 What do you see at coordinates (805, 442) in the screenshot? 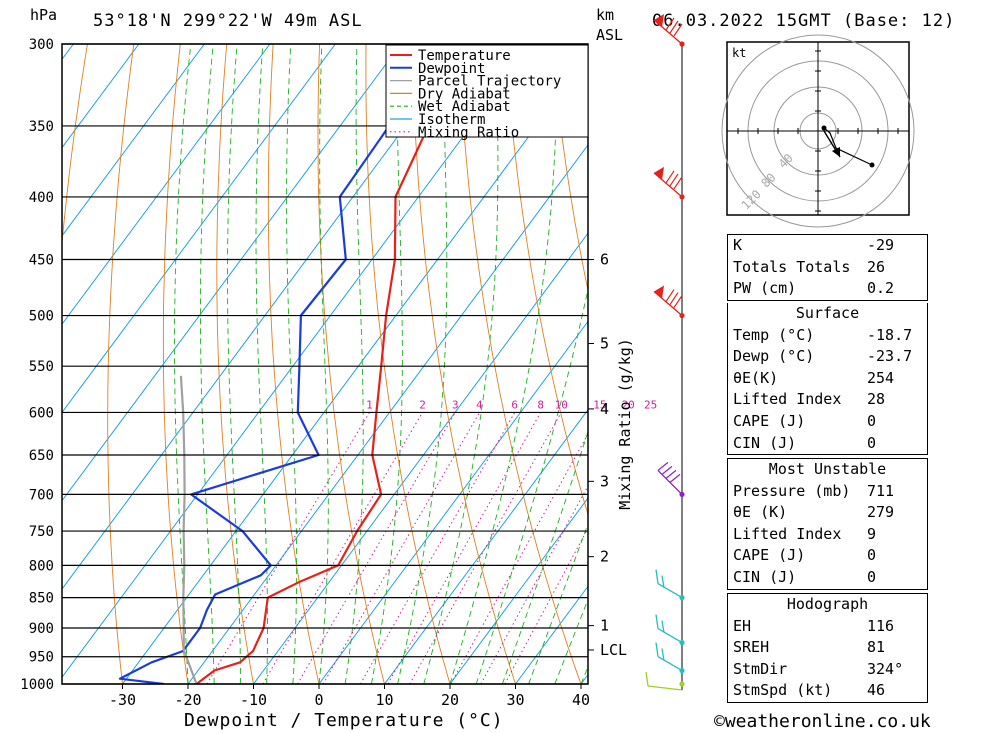
I see `surface-row: CIN (J) 0` at bounding box center [805, 442].